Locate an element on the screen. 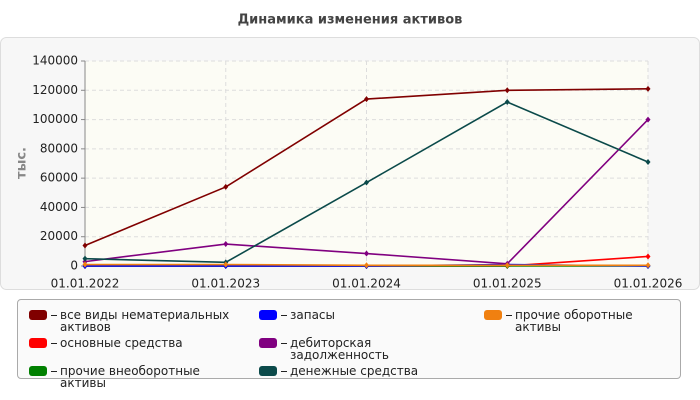  legend-item: прочие внеоборотные активы is located at coordinates (144, 377).